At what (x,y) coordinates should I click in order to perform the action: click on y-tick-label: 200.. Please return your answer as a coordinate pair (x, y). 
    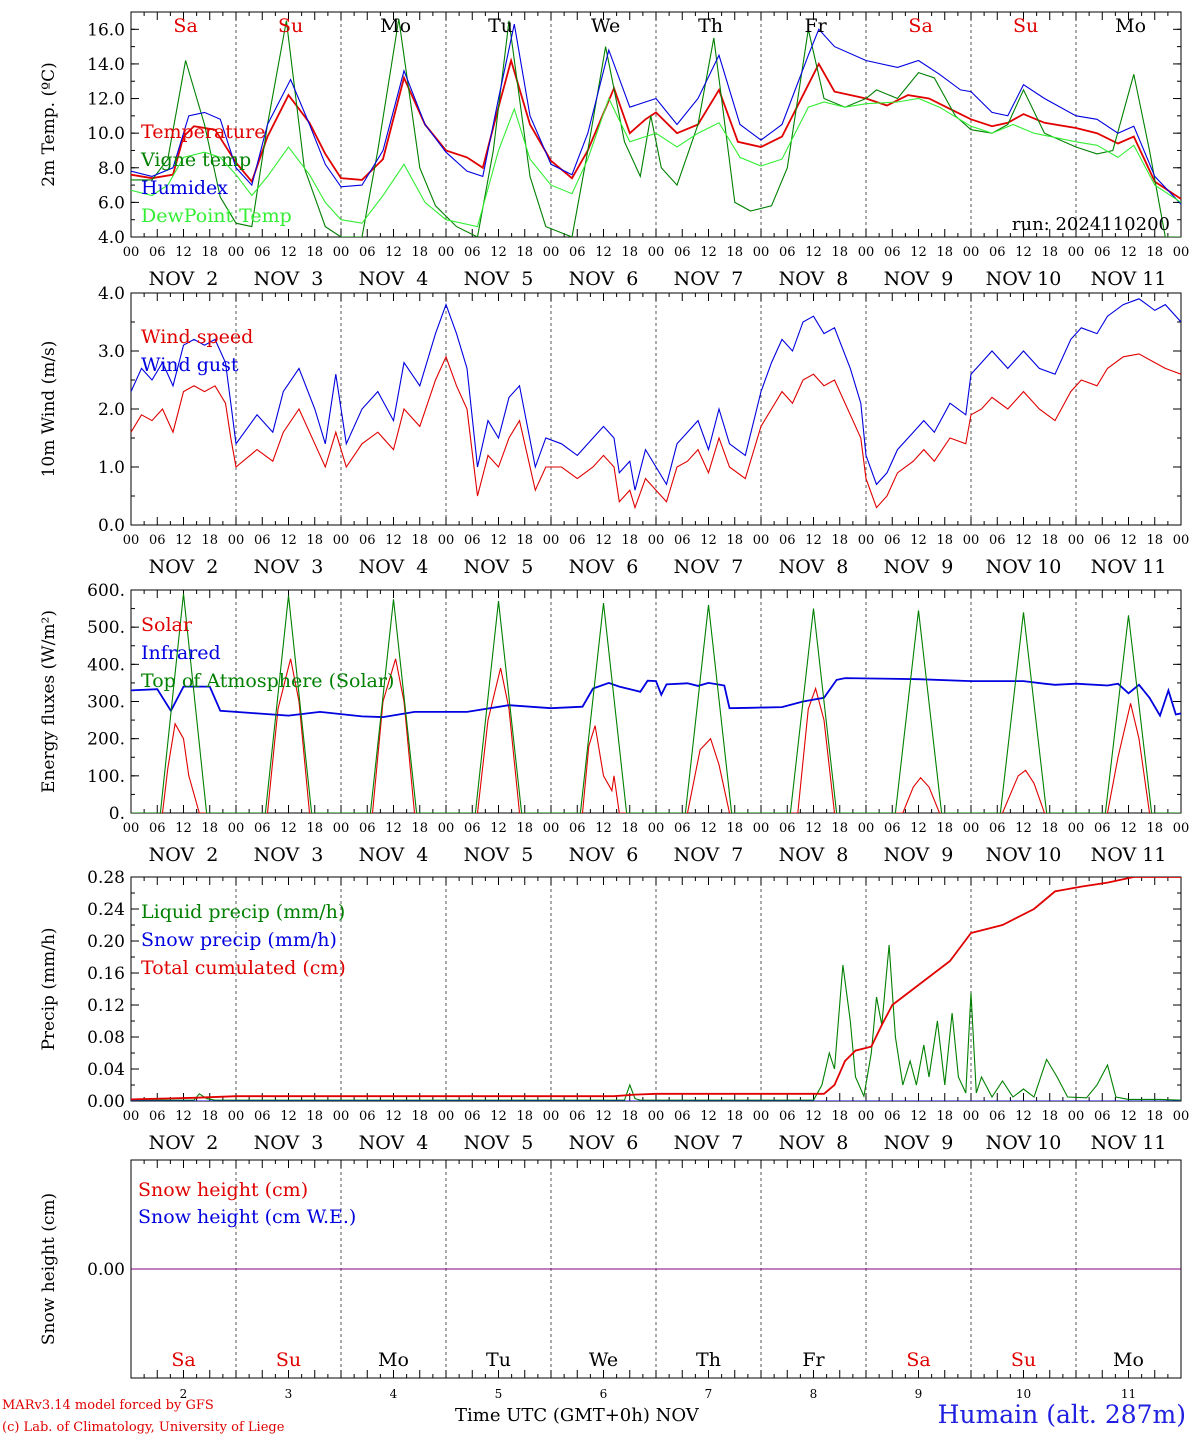
    Looking at the image, I should click on (106, 740).